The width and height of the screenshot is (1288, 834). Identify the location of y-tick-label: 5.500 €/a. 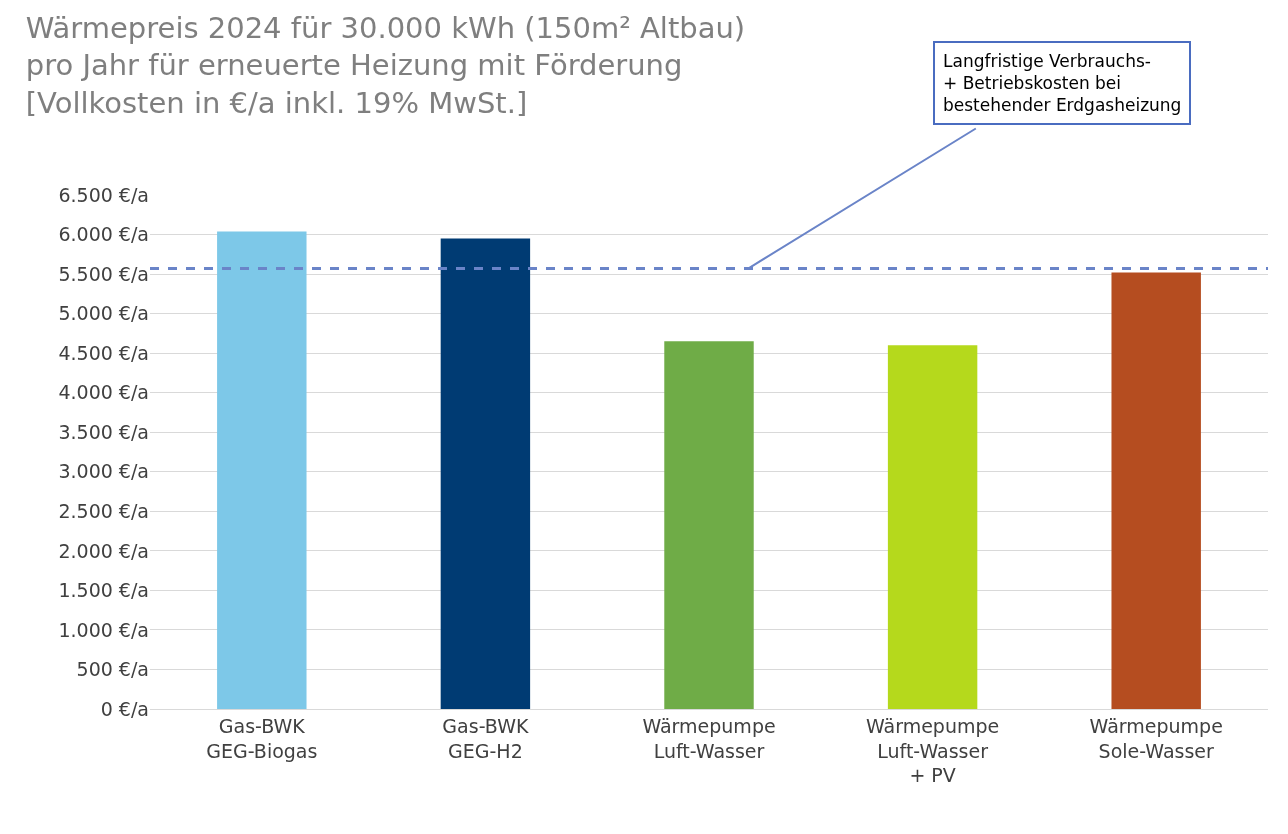
(103, 273).